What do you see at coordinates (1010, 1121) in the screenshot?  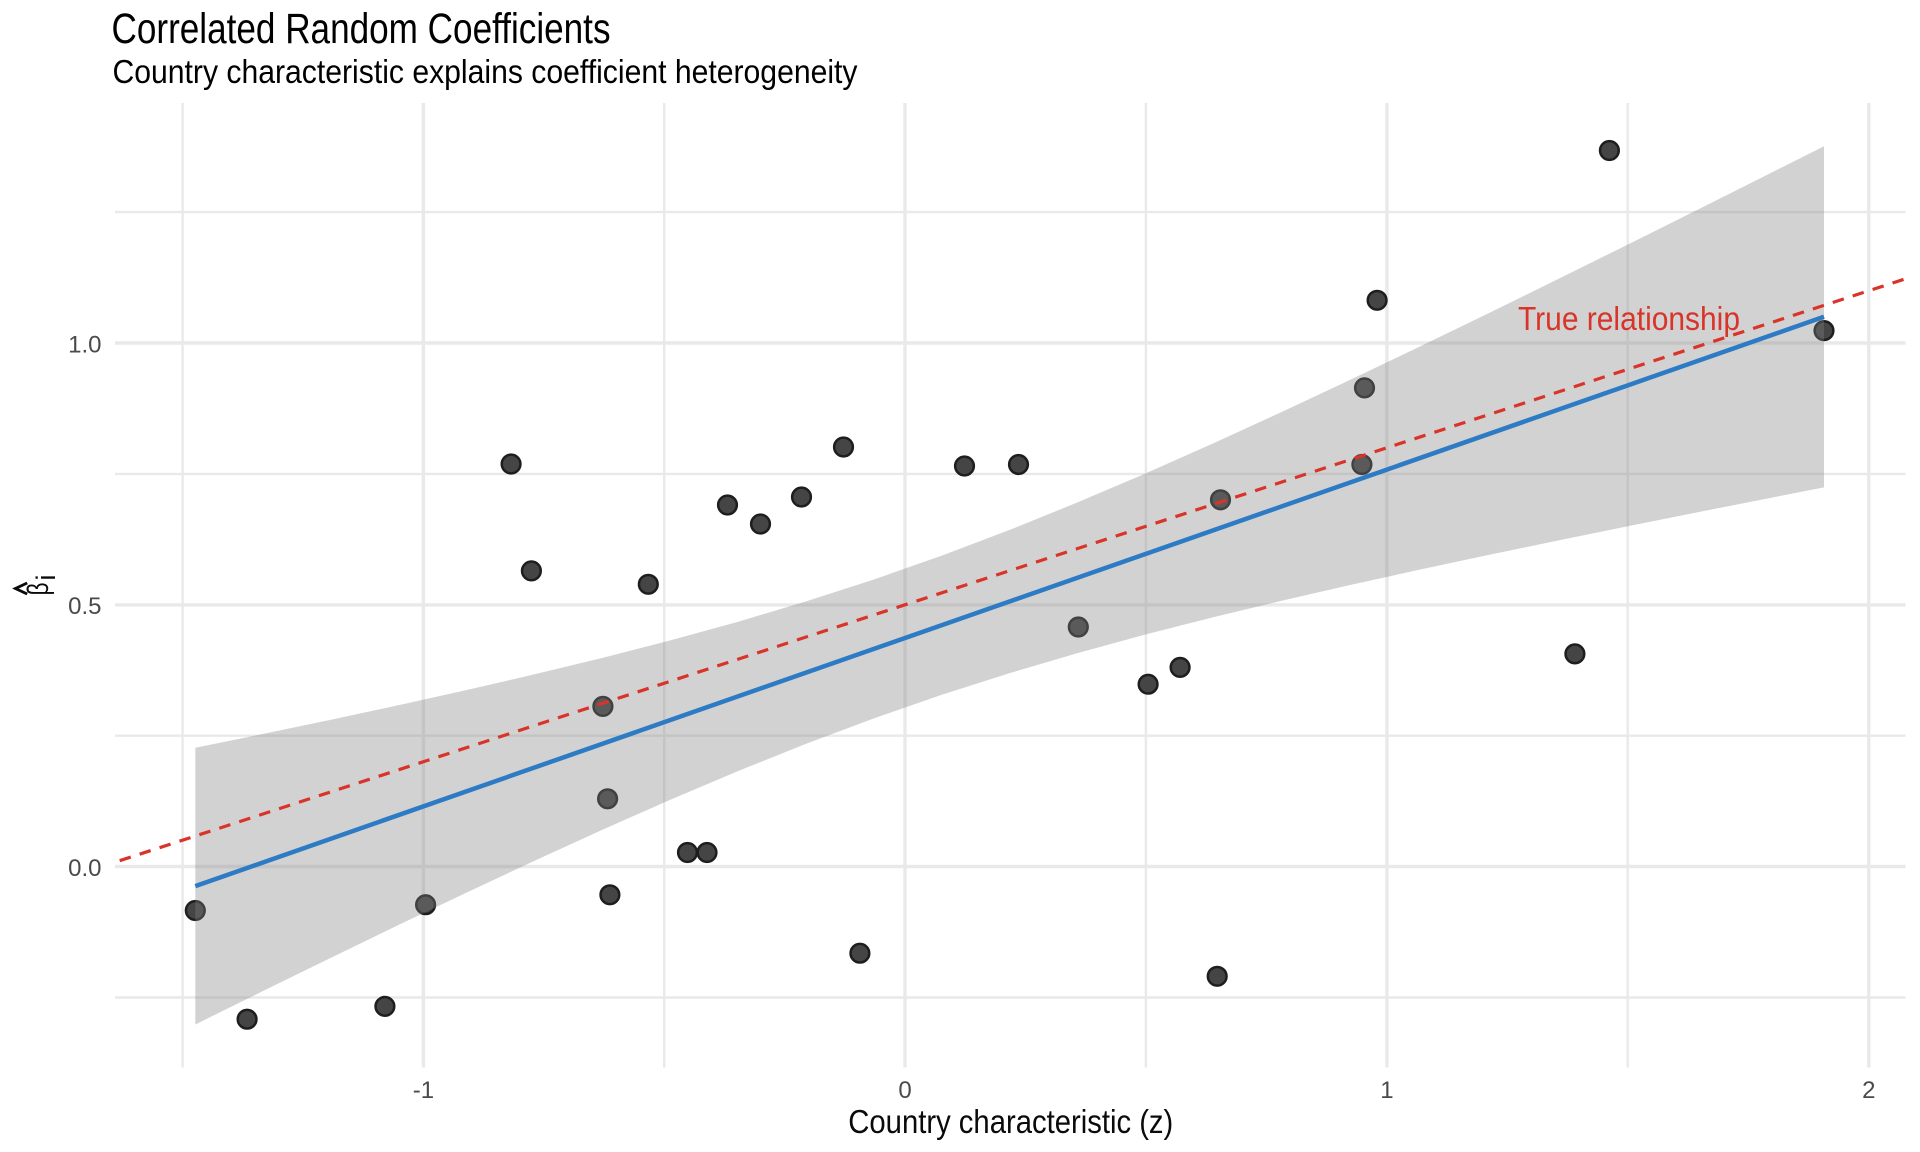 I see `svg-text: Country characteristic (z)` at bounding box center [1010, 1121].